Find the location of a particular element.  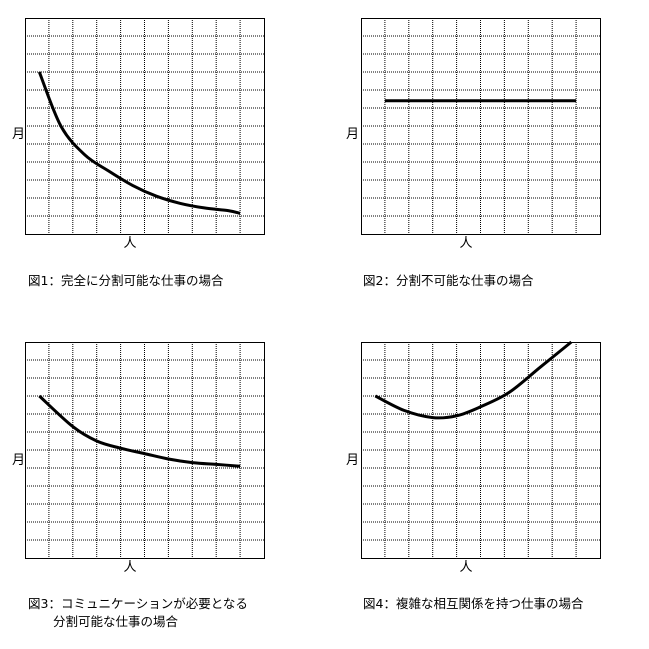

chart-caption: 図1：完全に分割可能な仕事の場合 is located at coordinates (126, 280).